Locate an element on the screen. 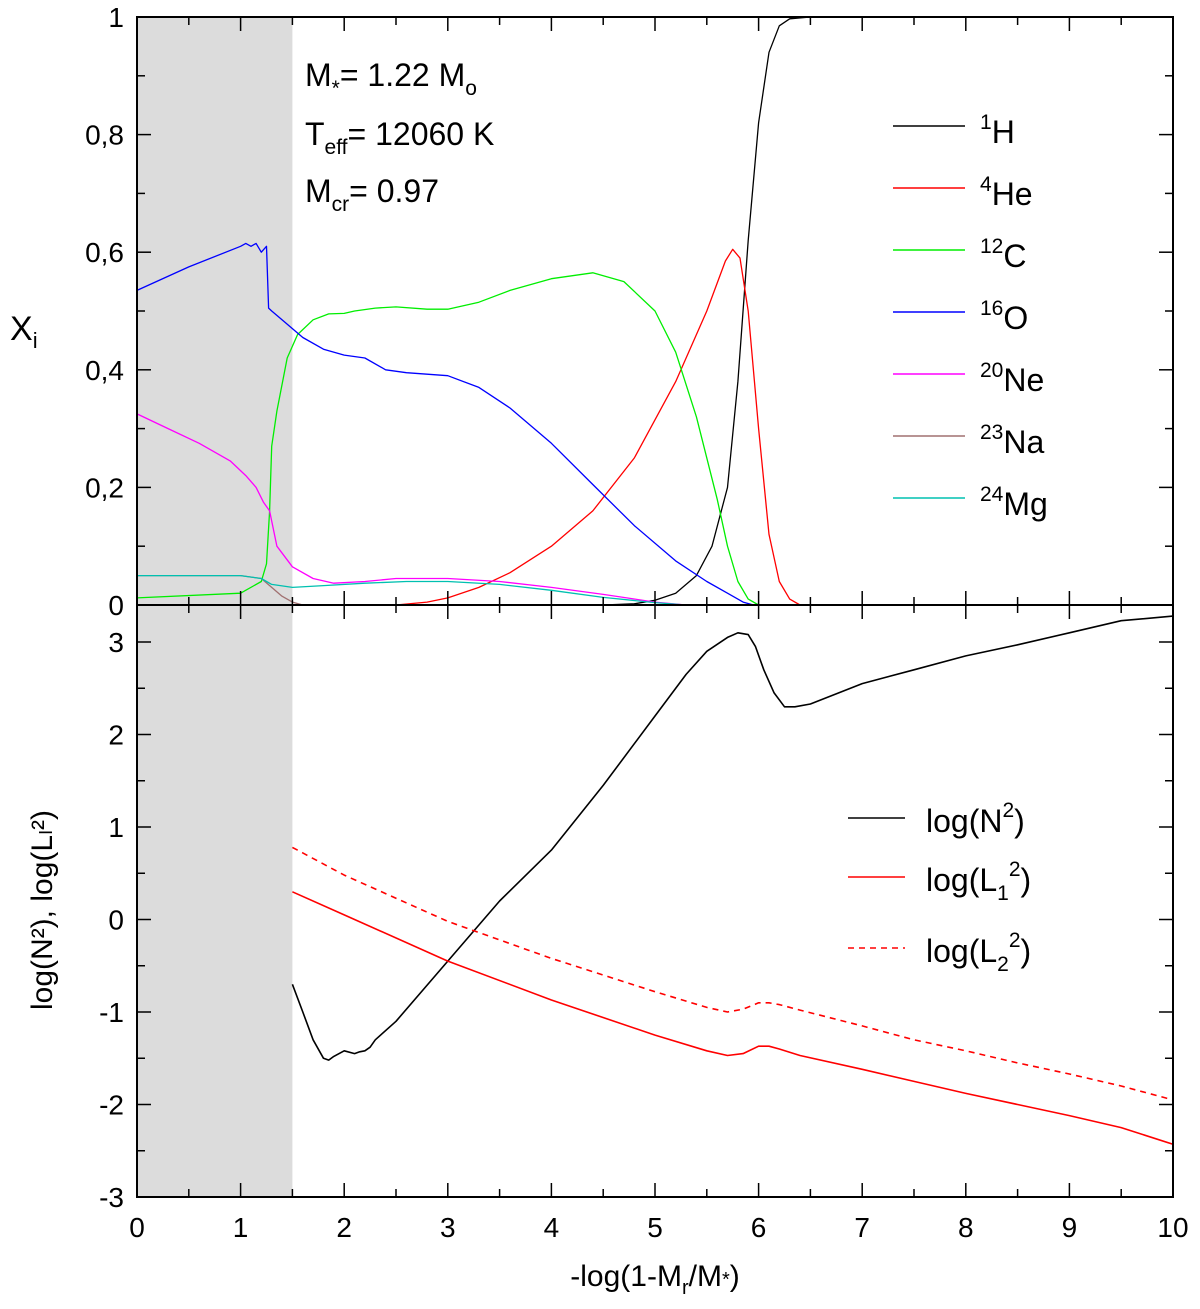 The image size is (1200, 1309). x-tick-label: 3 is located at coordinates (448, 1227).